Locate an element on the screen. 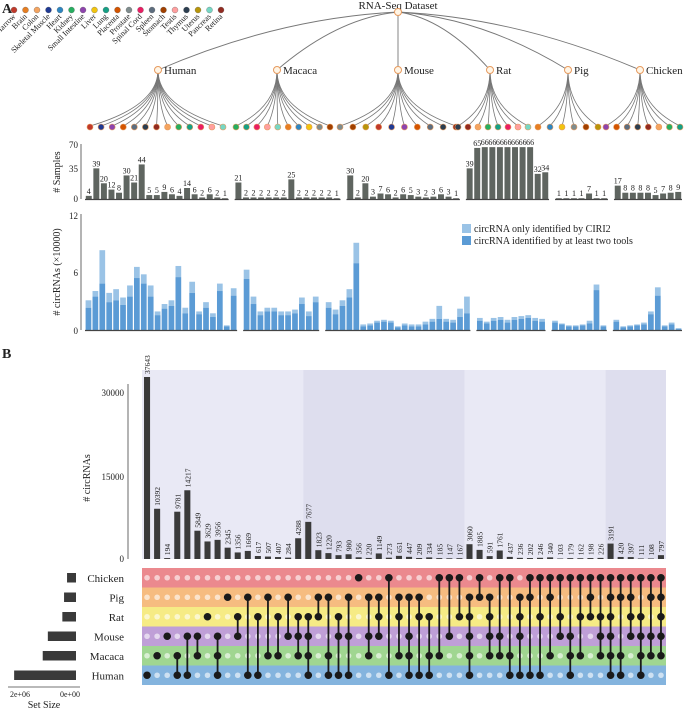 This screenshot has height=709, width=685. upset-bar-label: 1669 is located at coordinates (248, 540).